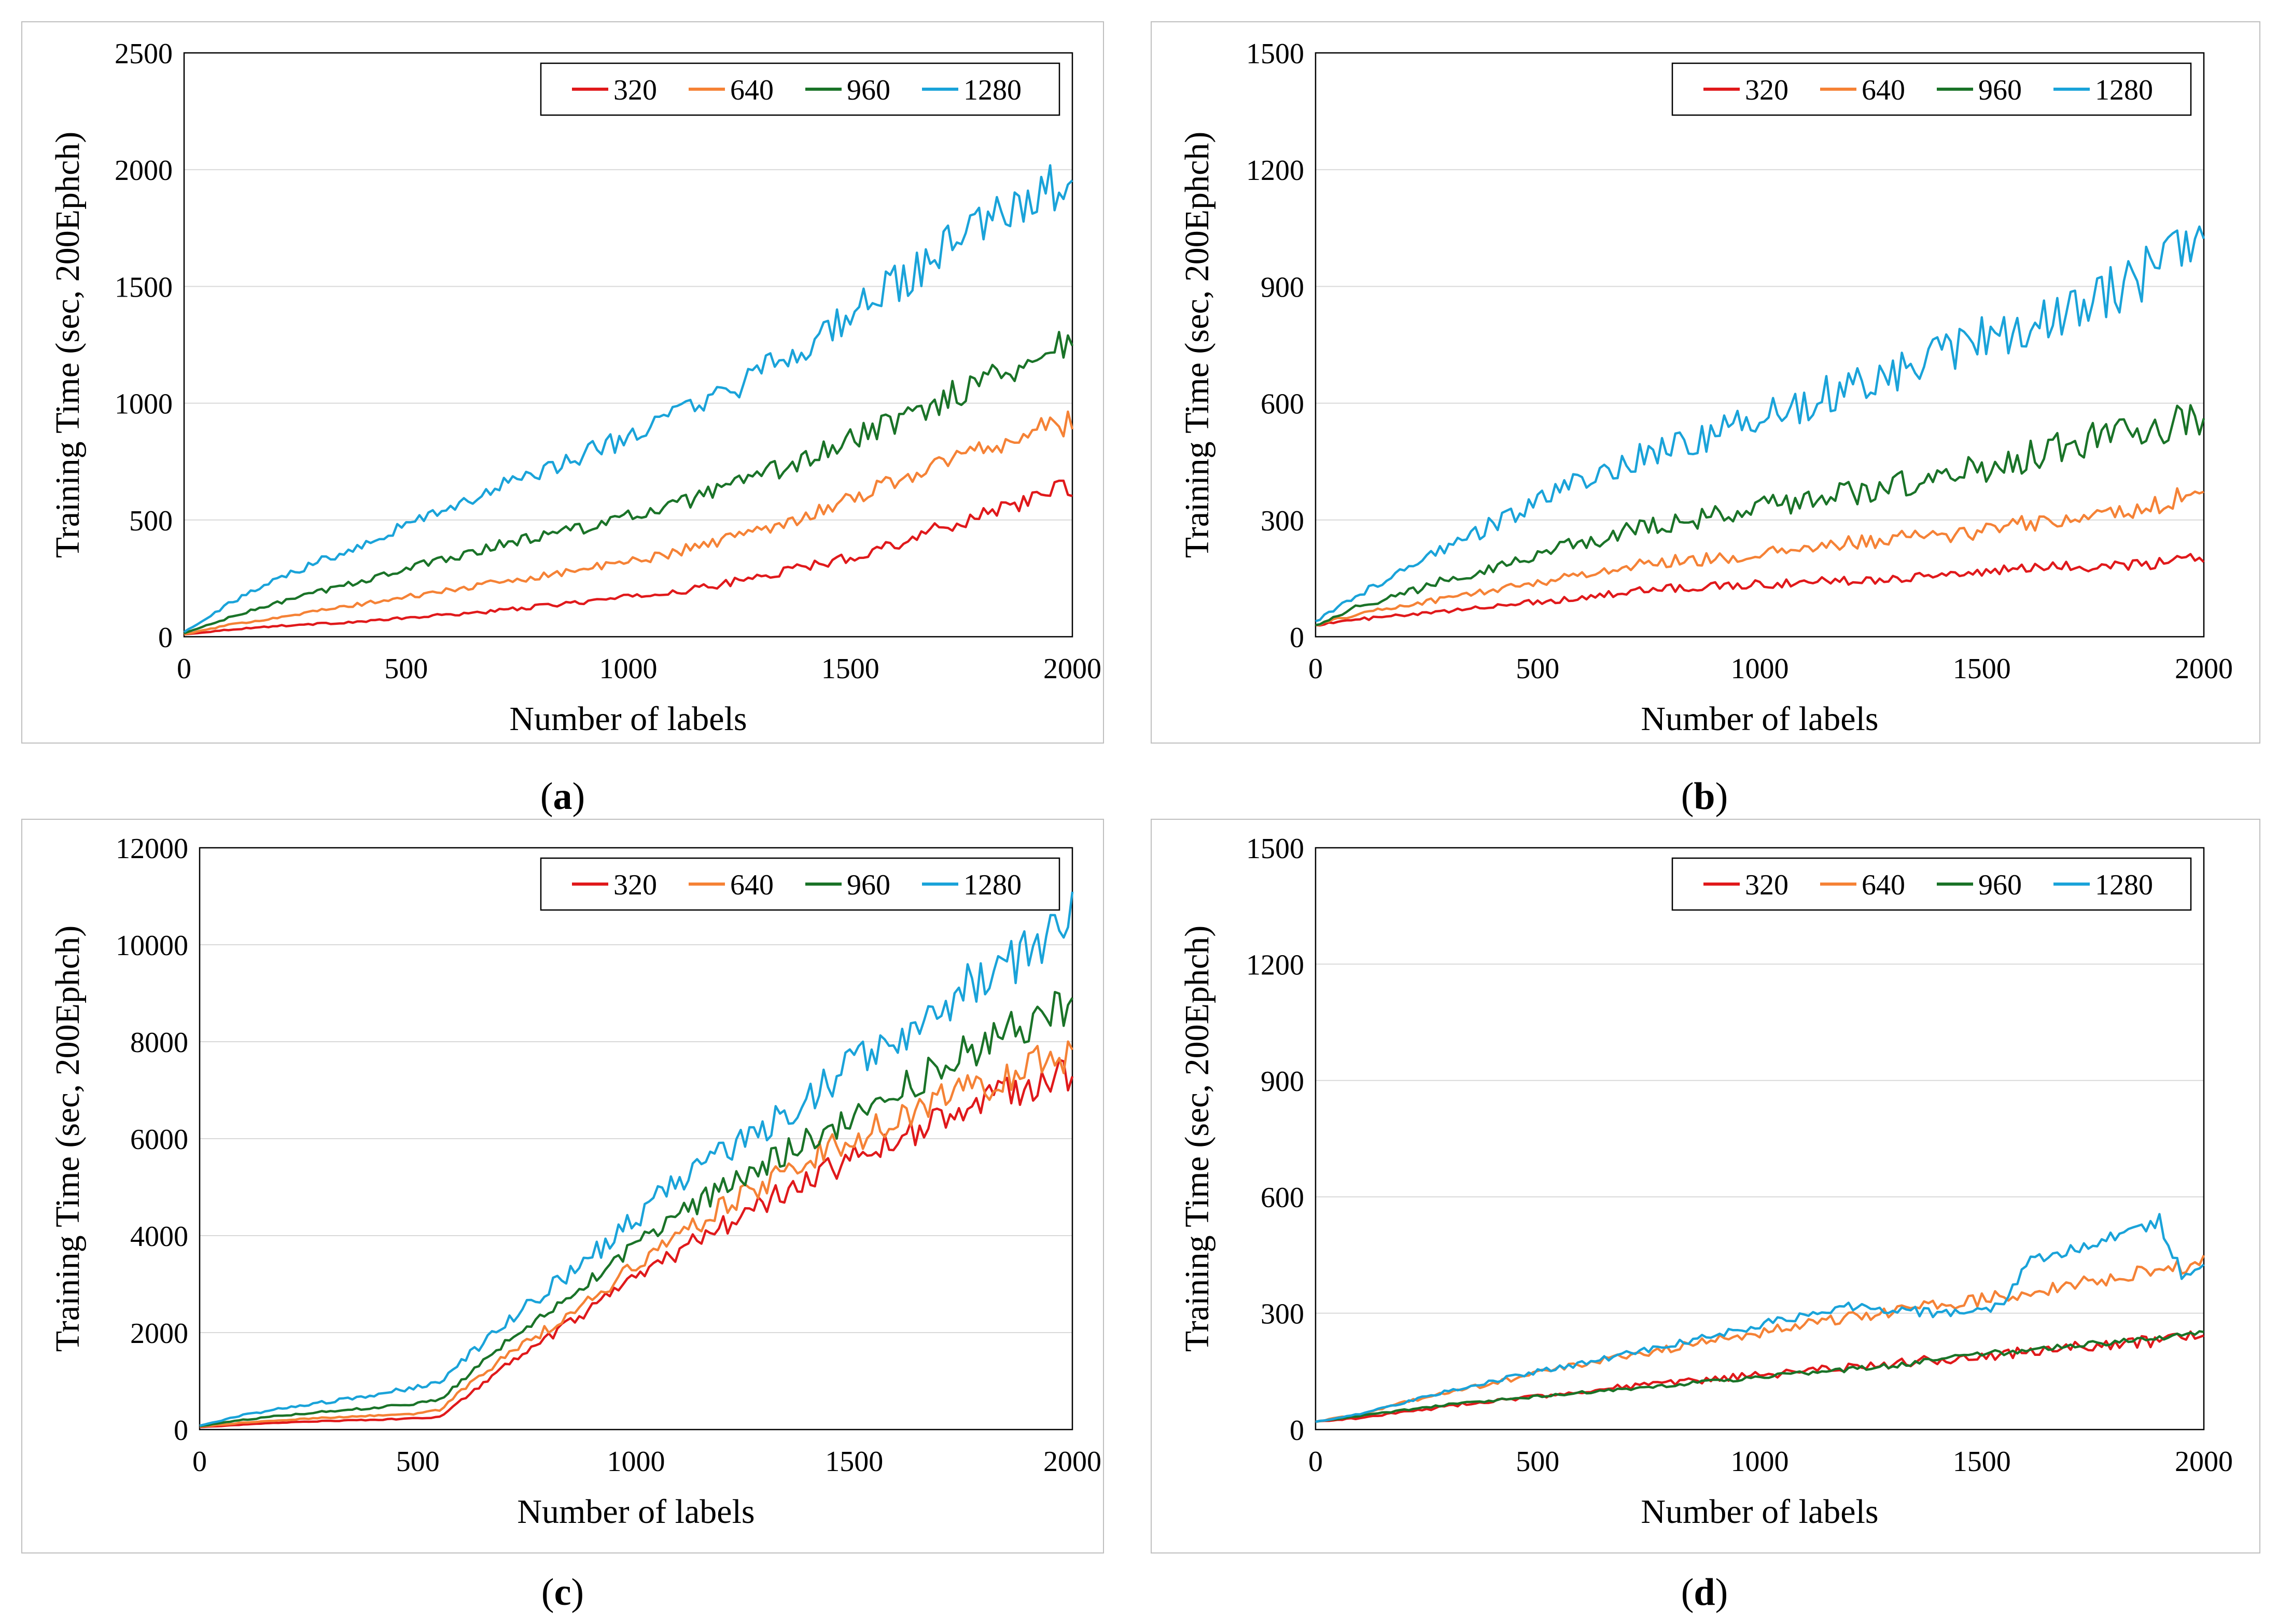 Image resolution: width=2278 pixels, height=1624 pixels. I want to click on y-tick-label: 6000, so click(159, 1140).